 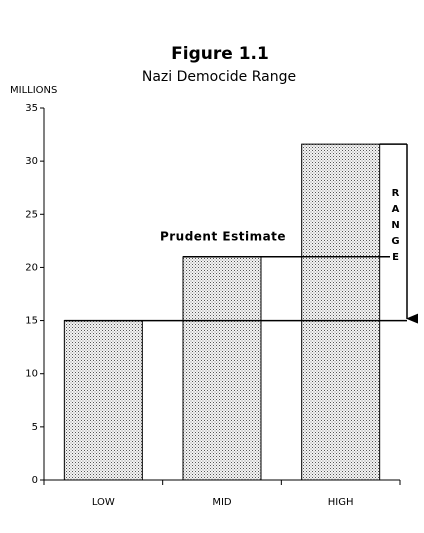 What do you see at coordinates (222, 502) in the screenshot?
I see `x-tick-label: MID` at bounding box center [222, 502].